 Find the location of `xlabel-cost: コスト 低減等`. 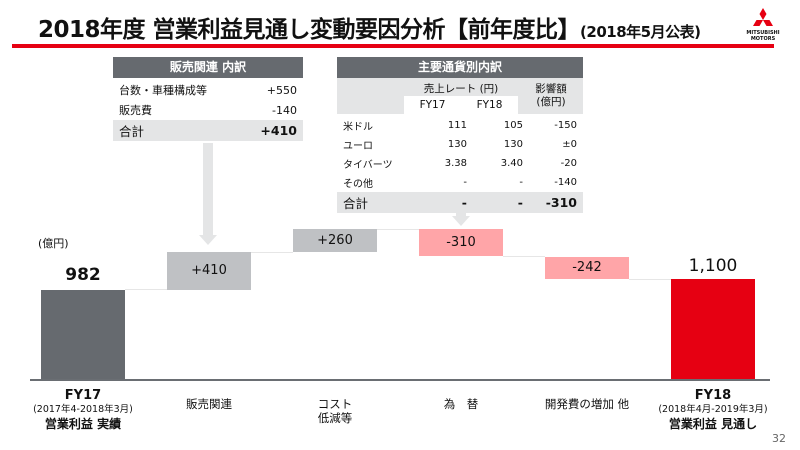

xlabel-cost: コスト 低減等 is located at coordinates (335, 411).